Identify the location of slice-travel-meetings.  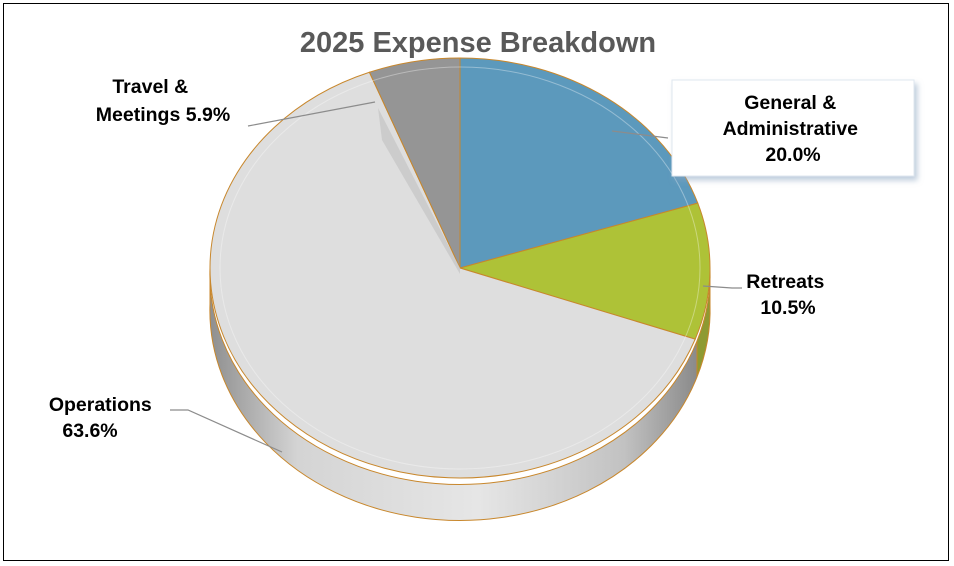
(414, 163).